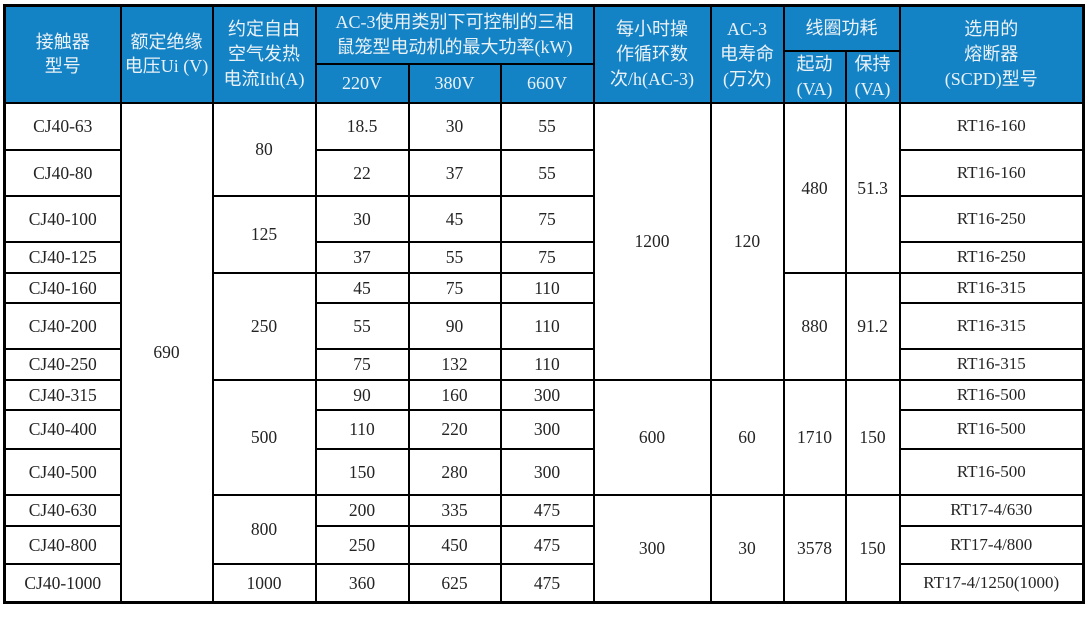 This screenshot has width=1085, height=627. I want to click on cell-thermal-current: 125, so click(264, 234).